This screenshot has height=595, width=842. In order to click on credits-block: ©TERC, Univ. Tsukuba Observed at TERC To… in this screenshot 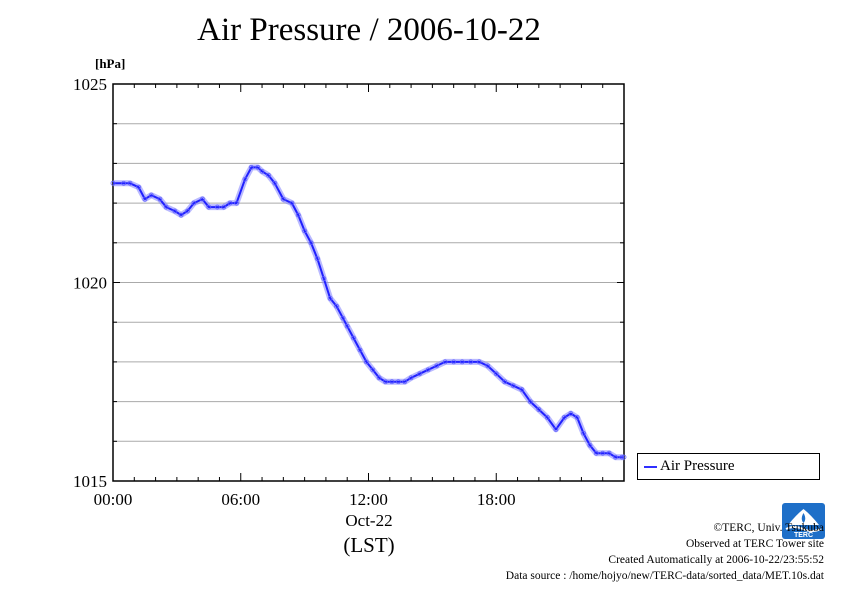, I will do `click(665, 552)`.